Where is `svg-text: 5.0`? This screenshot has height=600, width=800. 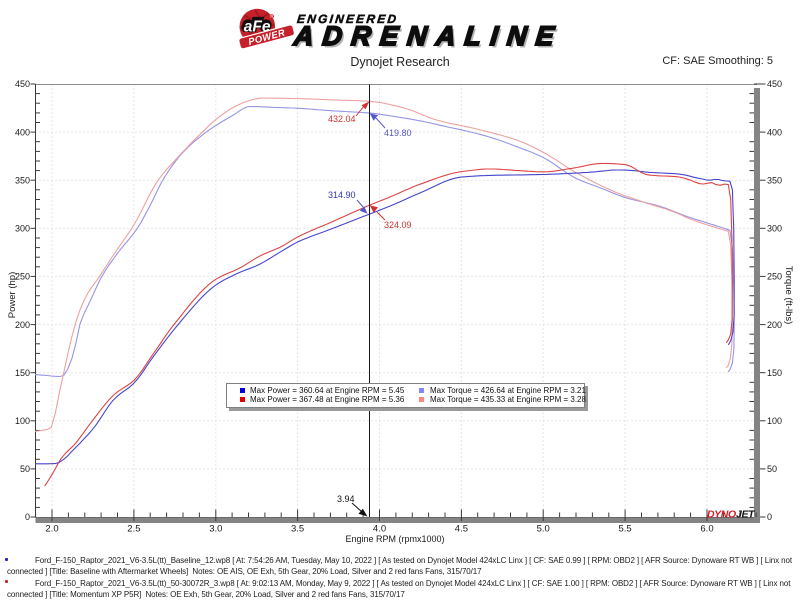
svg-text: 5.0 is located at coordinates (543, 529).